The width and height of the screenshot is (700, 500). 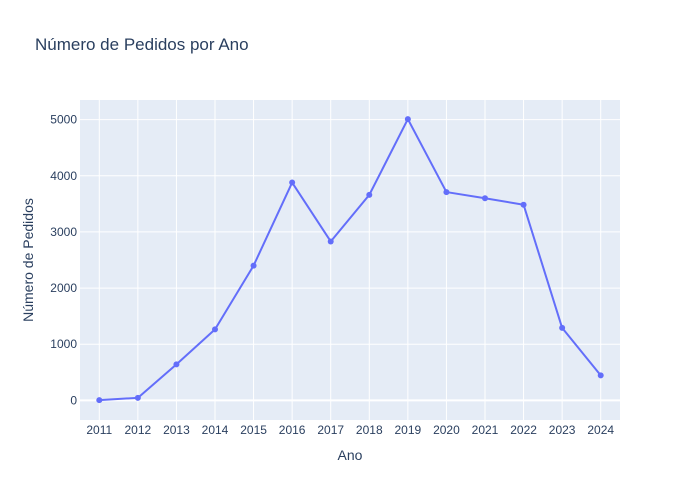 What do you see at coordinates (176, 430) in the screenshot?
I see `x-tick-label: 2013` at bounding box center [176, 430].